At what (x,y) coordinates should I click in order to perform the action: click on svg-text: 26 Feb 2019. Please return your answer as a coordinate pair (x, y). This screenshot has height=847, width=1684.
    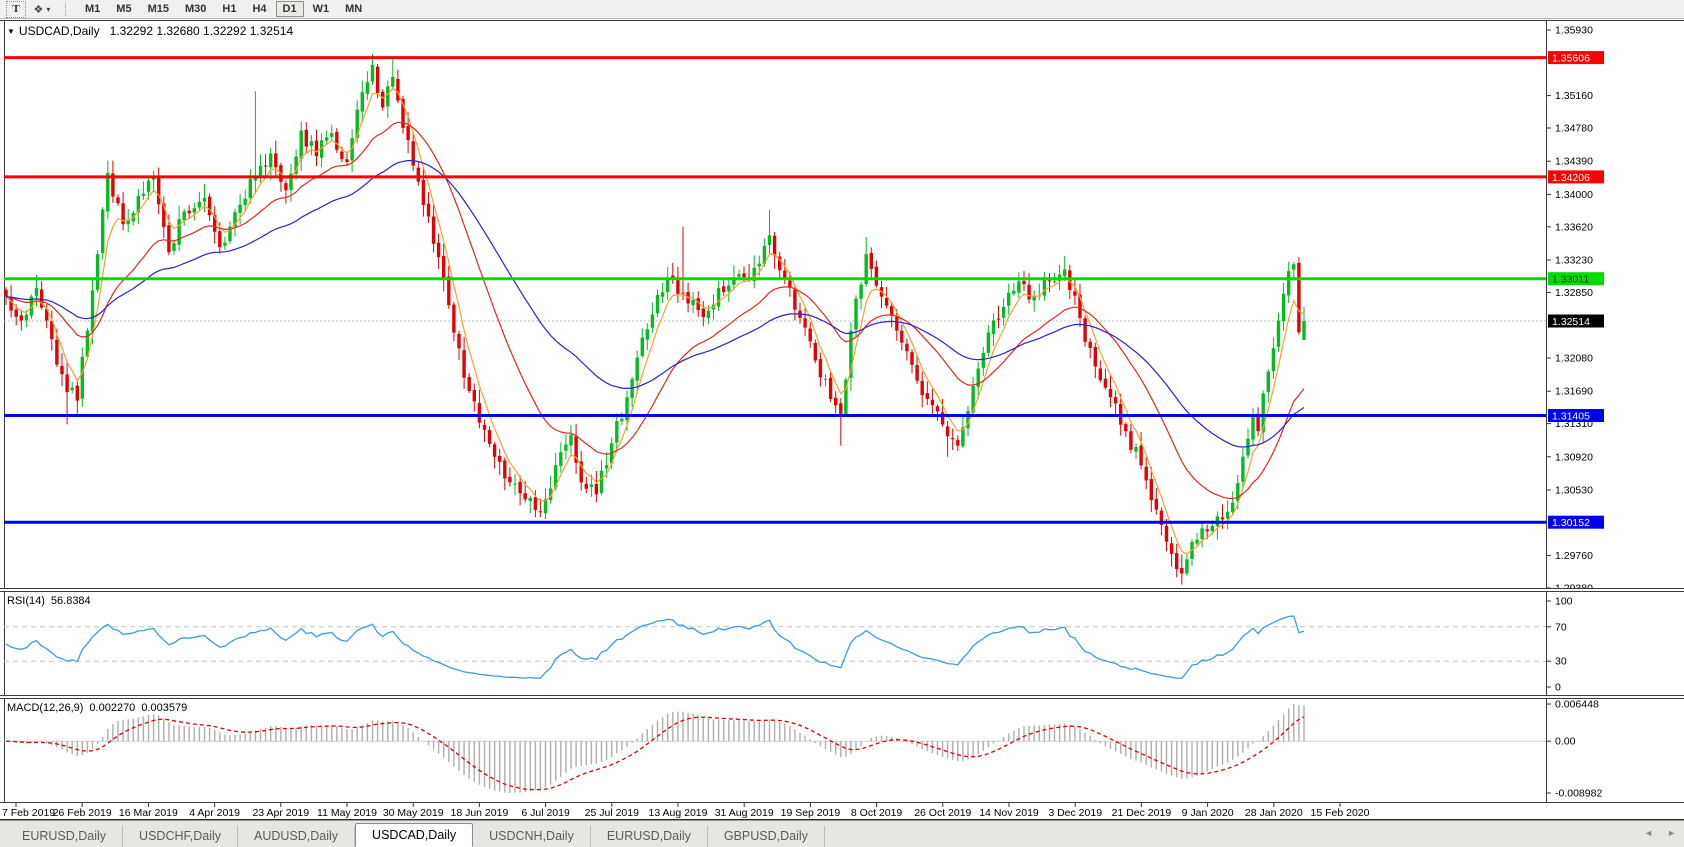
    Looking at the image, I should click on (82, 813).